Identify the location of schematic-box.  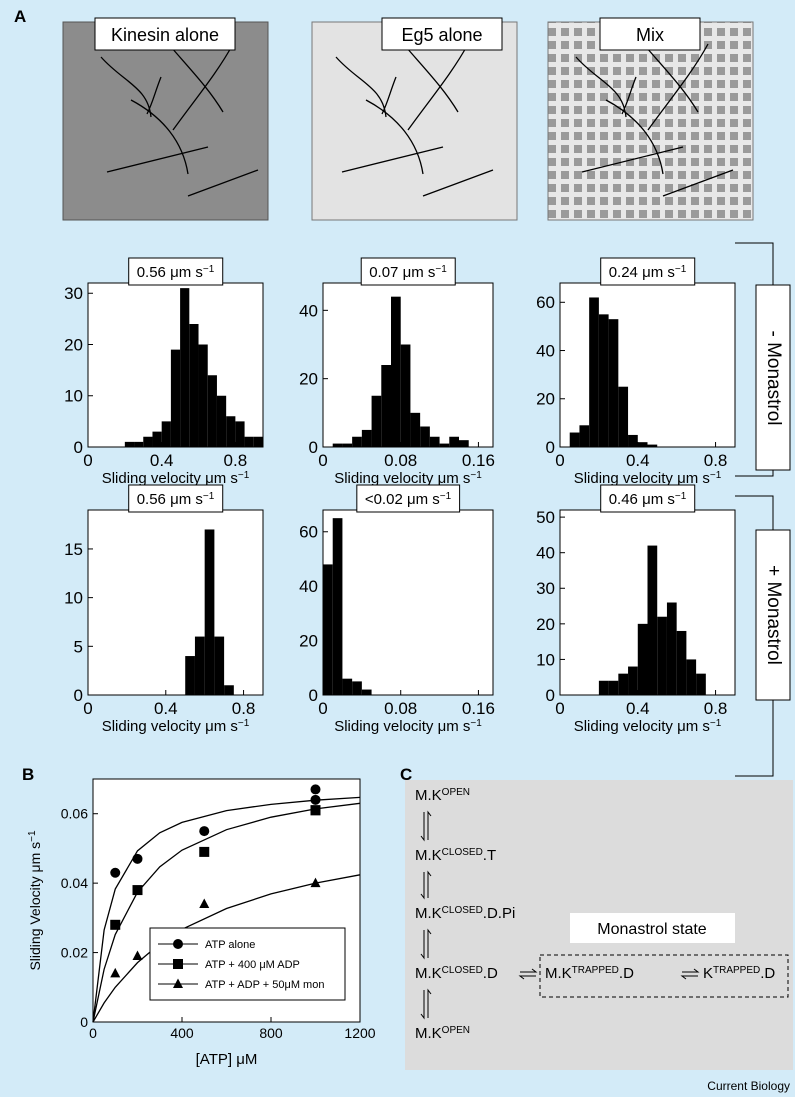
(650, 121).